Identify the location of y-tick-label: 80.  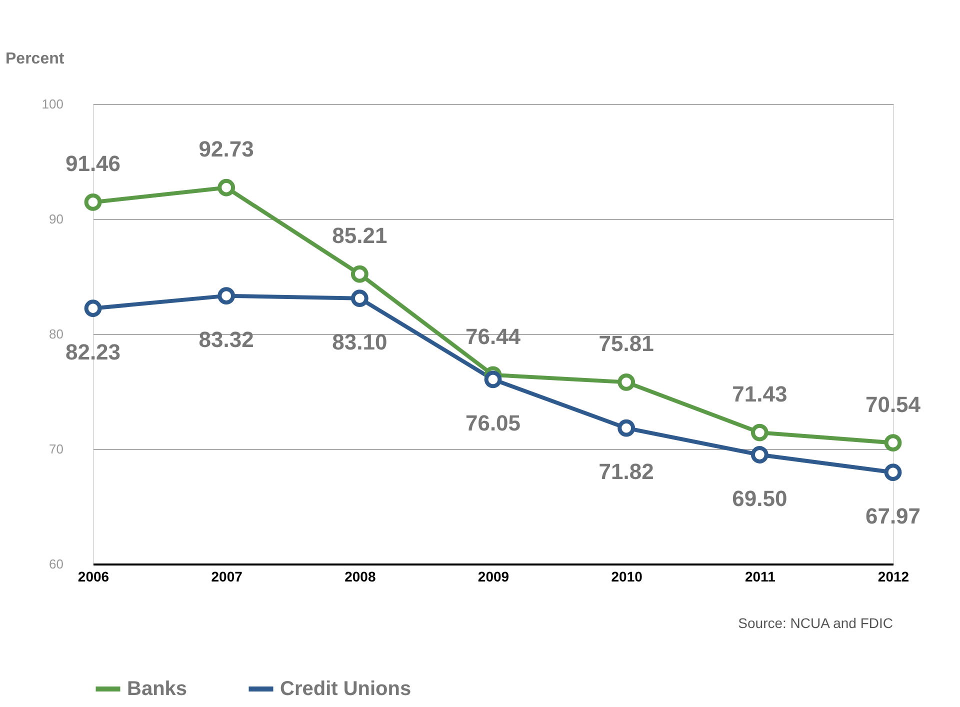
(56, 334).